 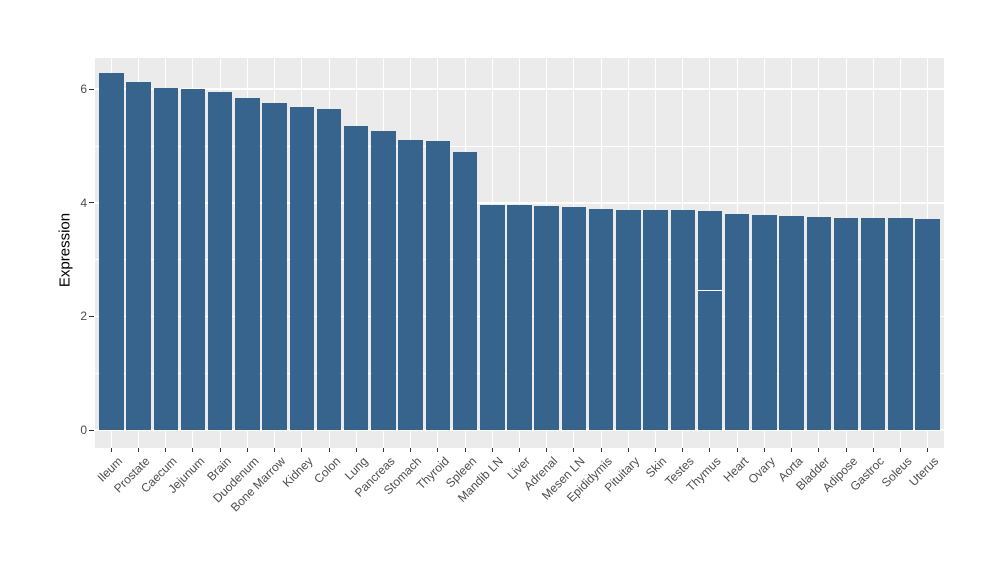 What do you see at coordinates (139, 450) in the screenshot?
I see `x-tick-mark-prostate` at bounding box center [139, 450].